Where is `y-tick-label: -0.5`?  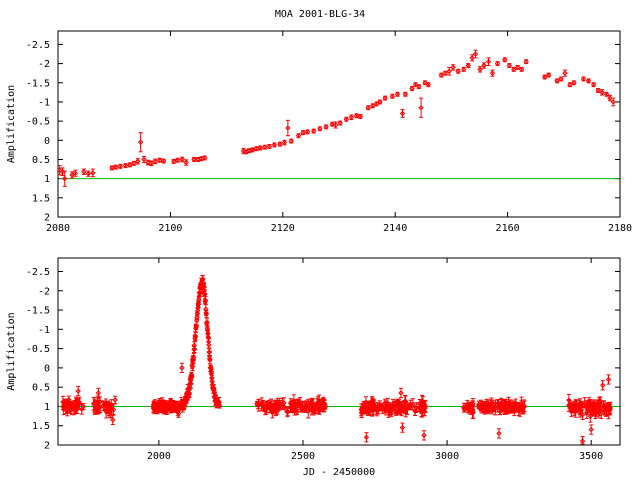
y-tick-label: -0.5 is located at coordinates (38, 122).